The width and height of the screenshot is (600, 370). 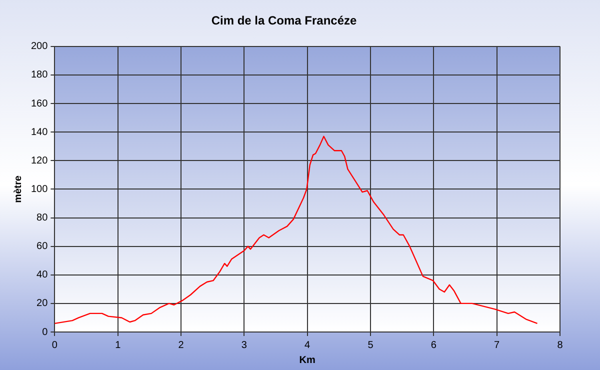 What do you see at coordinates (18, 189) in the screenshot?
I see `y-axis-title: mètre` at bounding box center [18, 189].